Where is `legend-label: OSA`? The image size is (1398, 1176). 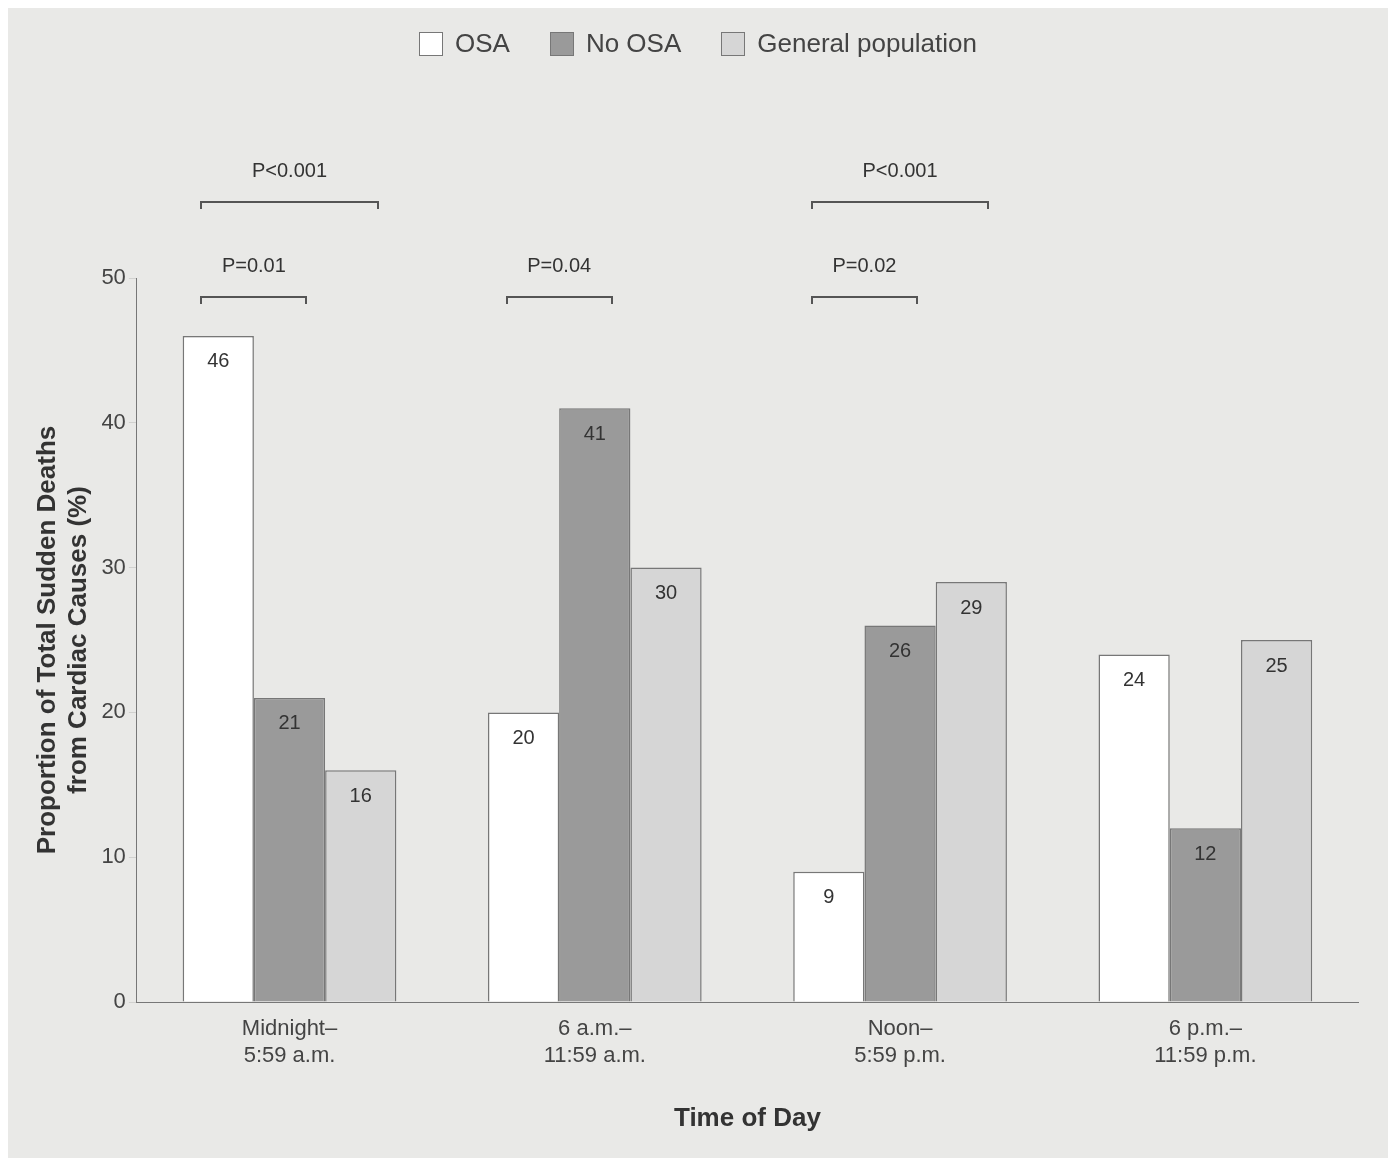 legend-label: OSA is located at coordinates (482, 43).